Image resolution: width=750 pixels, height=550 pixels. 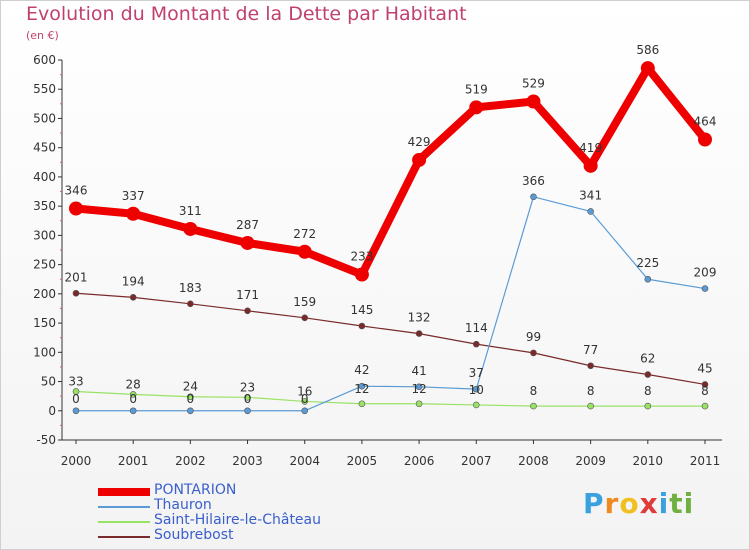 What do you see at coordinates (44, 294) in the screenshot?
I see `y-tick-label: 200` at bounding box center [44, 294].